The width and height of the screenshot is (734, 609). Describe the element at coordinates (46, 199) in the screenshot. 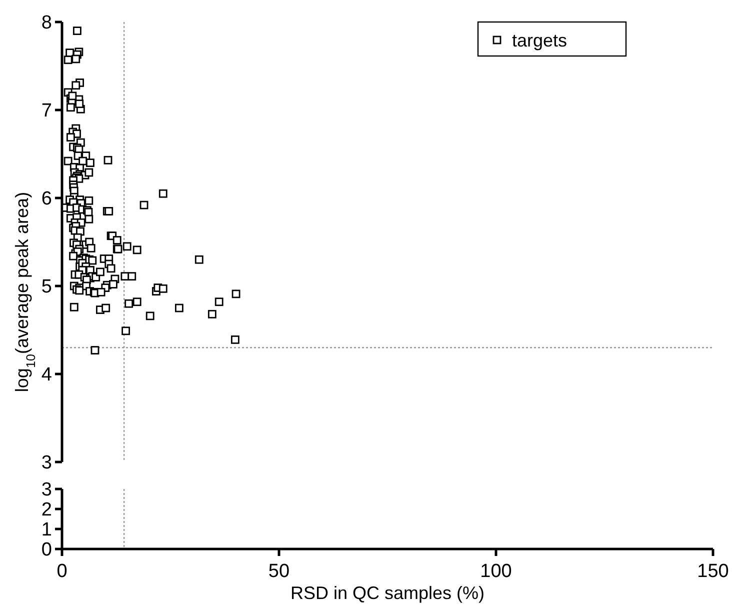

I see `y-tick-label: 6` at that location.